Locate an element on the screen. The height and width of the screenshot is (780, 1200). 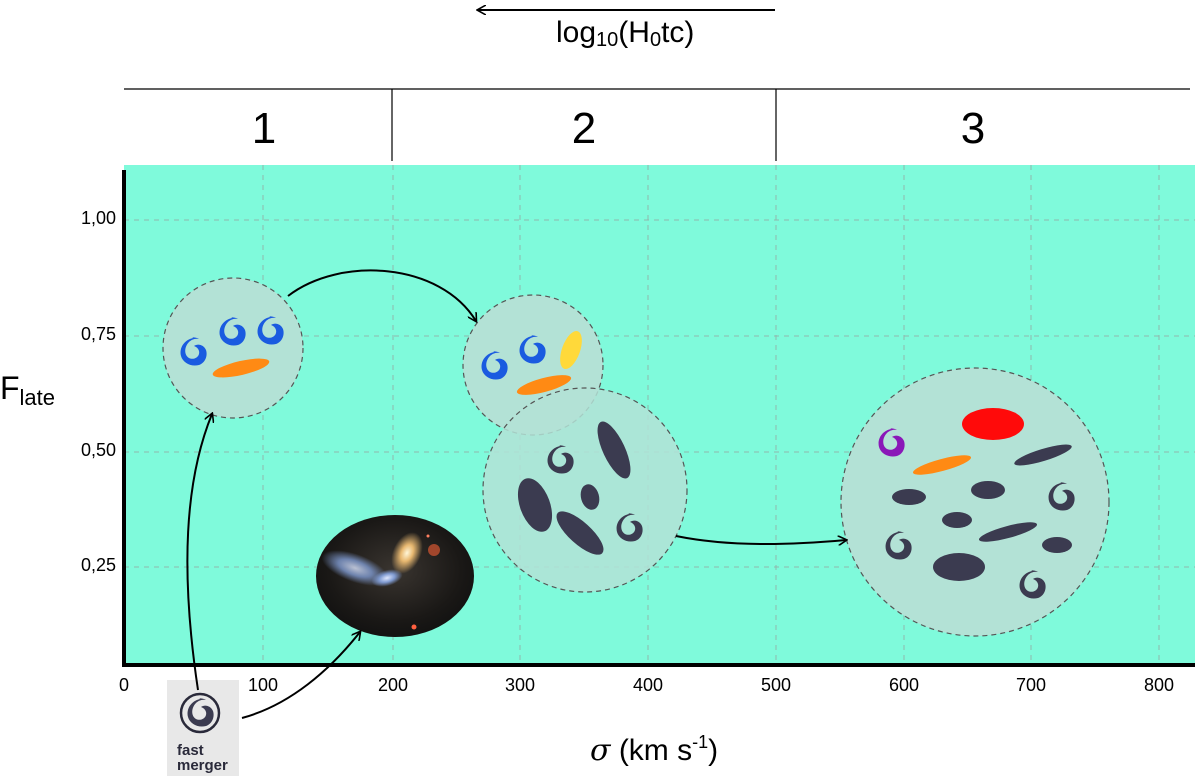
fast-merger-icon is located at coordinates (200, 713).